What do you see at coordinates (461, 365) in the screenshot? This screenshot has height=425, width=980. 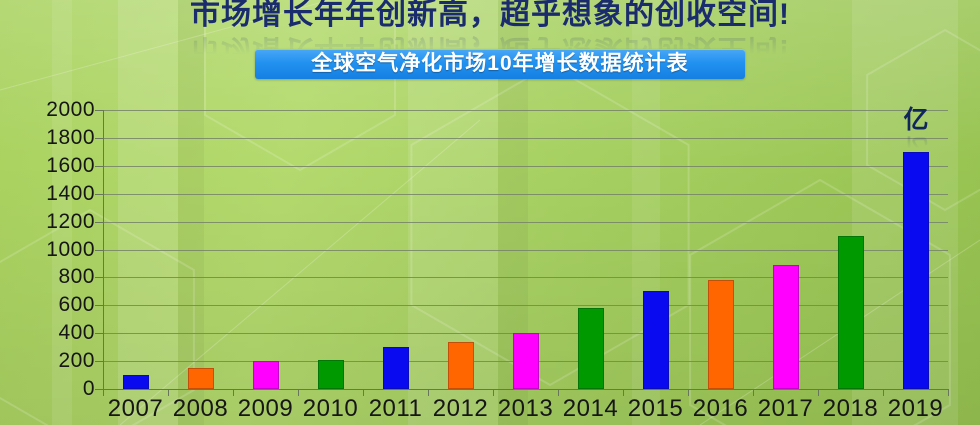 I see `bar-2012` at bounding box center [461, 365].